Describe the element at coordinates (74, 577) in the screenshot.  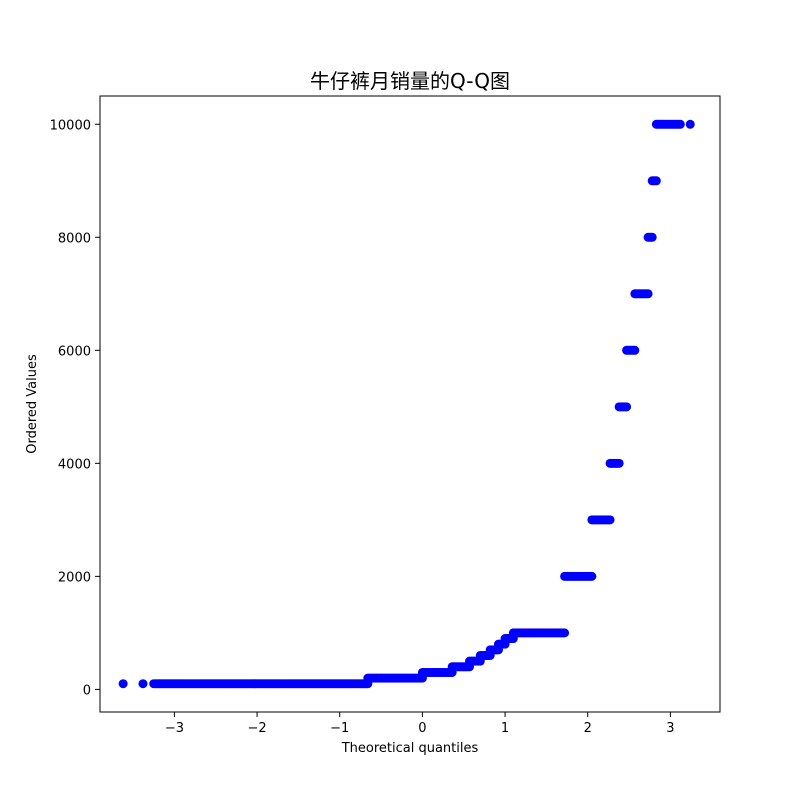
I see `y-tick-label: 2000` at that location.